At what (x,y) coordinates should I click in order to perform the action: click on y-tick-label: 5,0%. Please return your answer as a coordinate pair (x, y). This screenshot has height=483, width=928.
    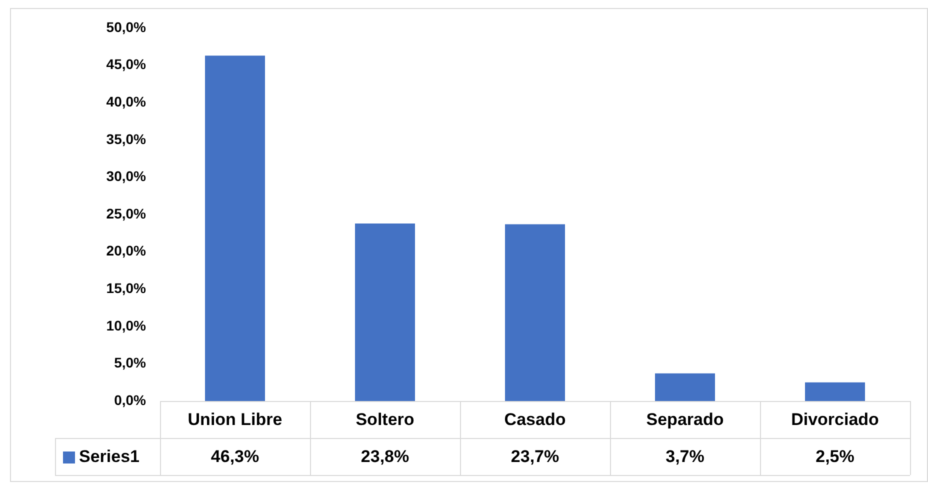
    Looking at the image, I should click on (130, 362).